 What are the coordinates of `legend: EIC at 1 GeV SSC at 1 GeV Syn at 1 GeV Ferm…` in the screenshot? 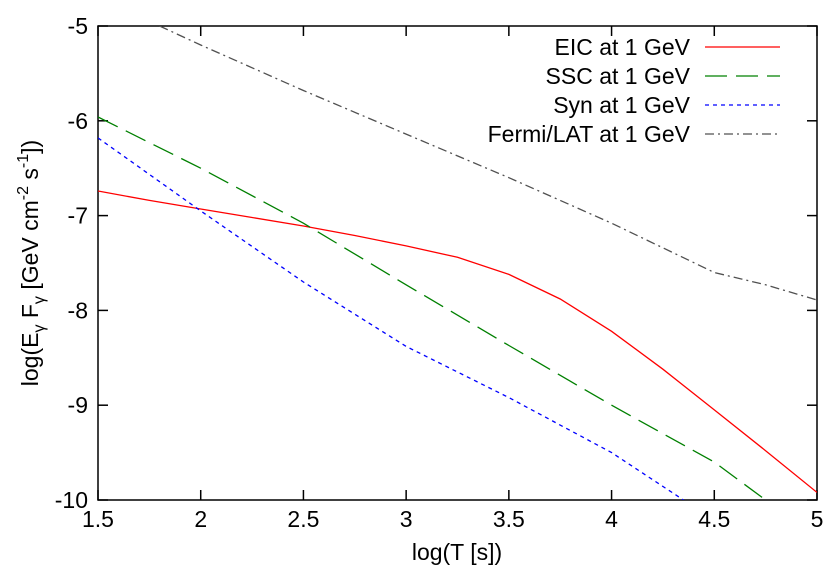 It's located at (634, 90).